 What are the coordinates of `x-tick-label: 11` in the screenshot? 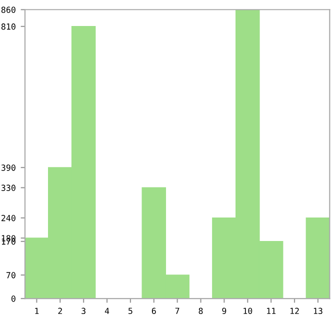 It's located at (271, 311).